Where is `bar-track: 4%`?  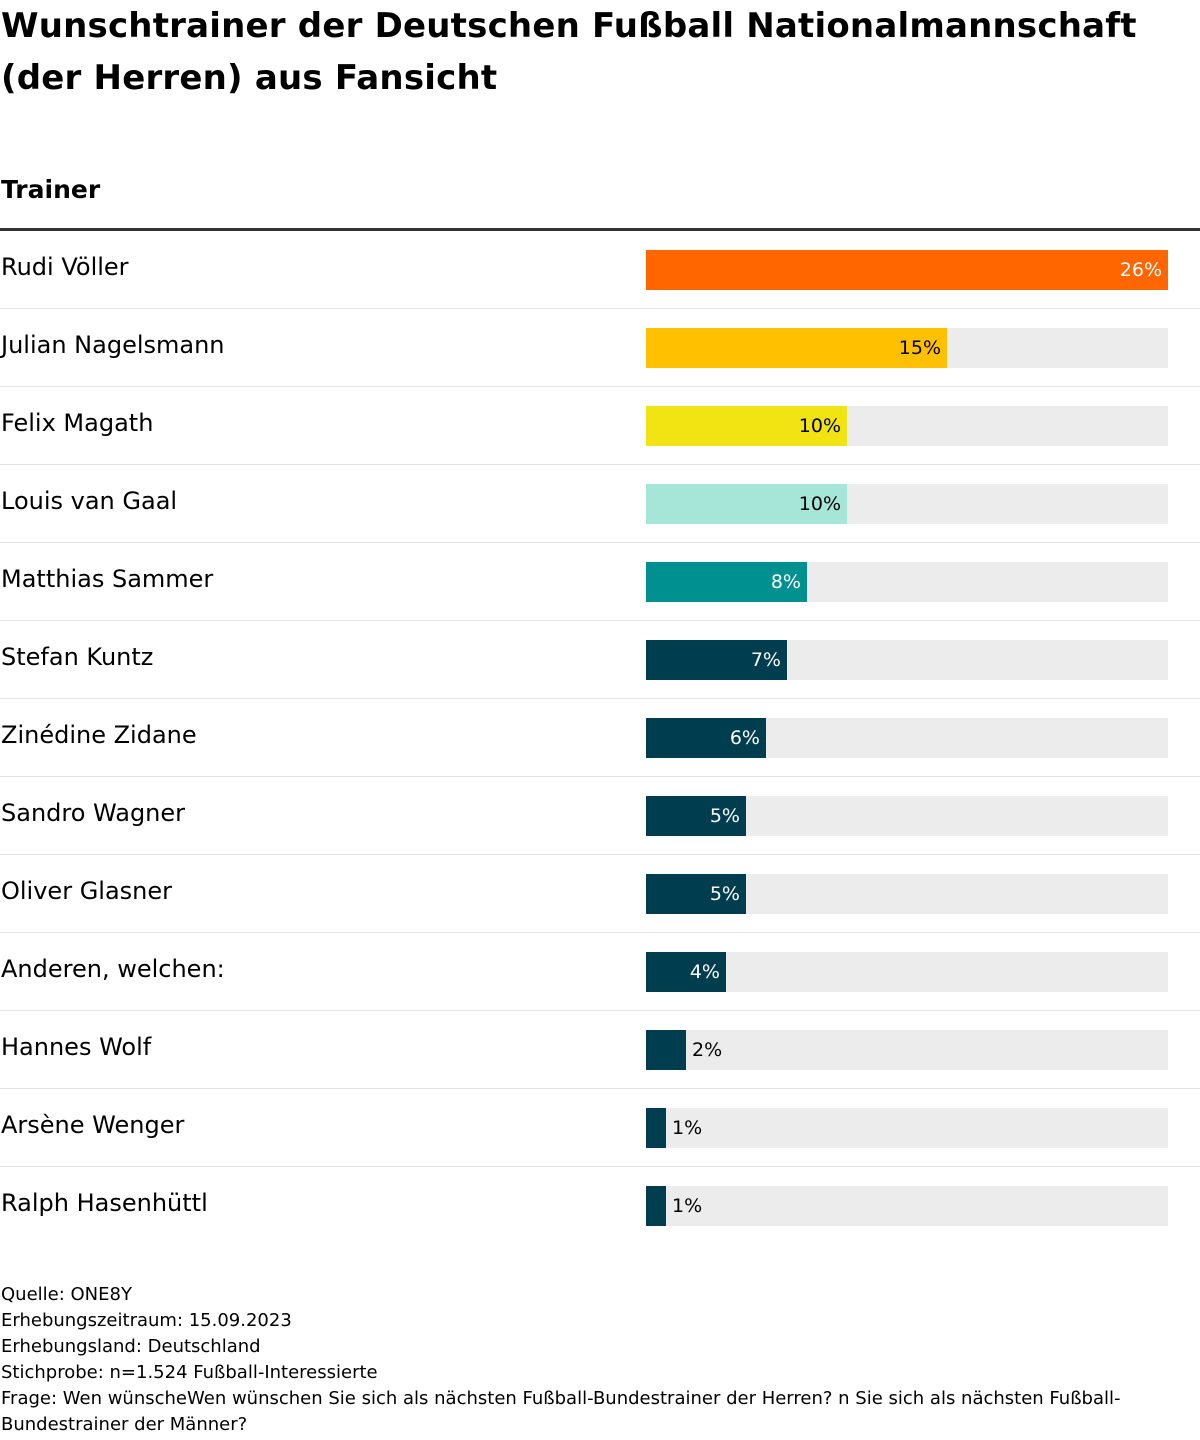 bar-track: 4% is located at coordinates (907, 972).